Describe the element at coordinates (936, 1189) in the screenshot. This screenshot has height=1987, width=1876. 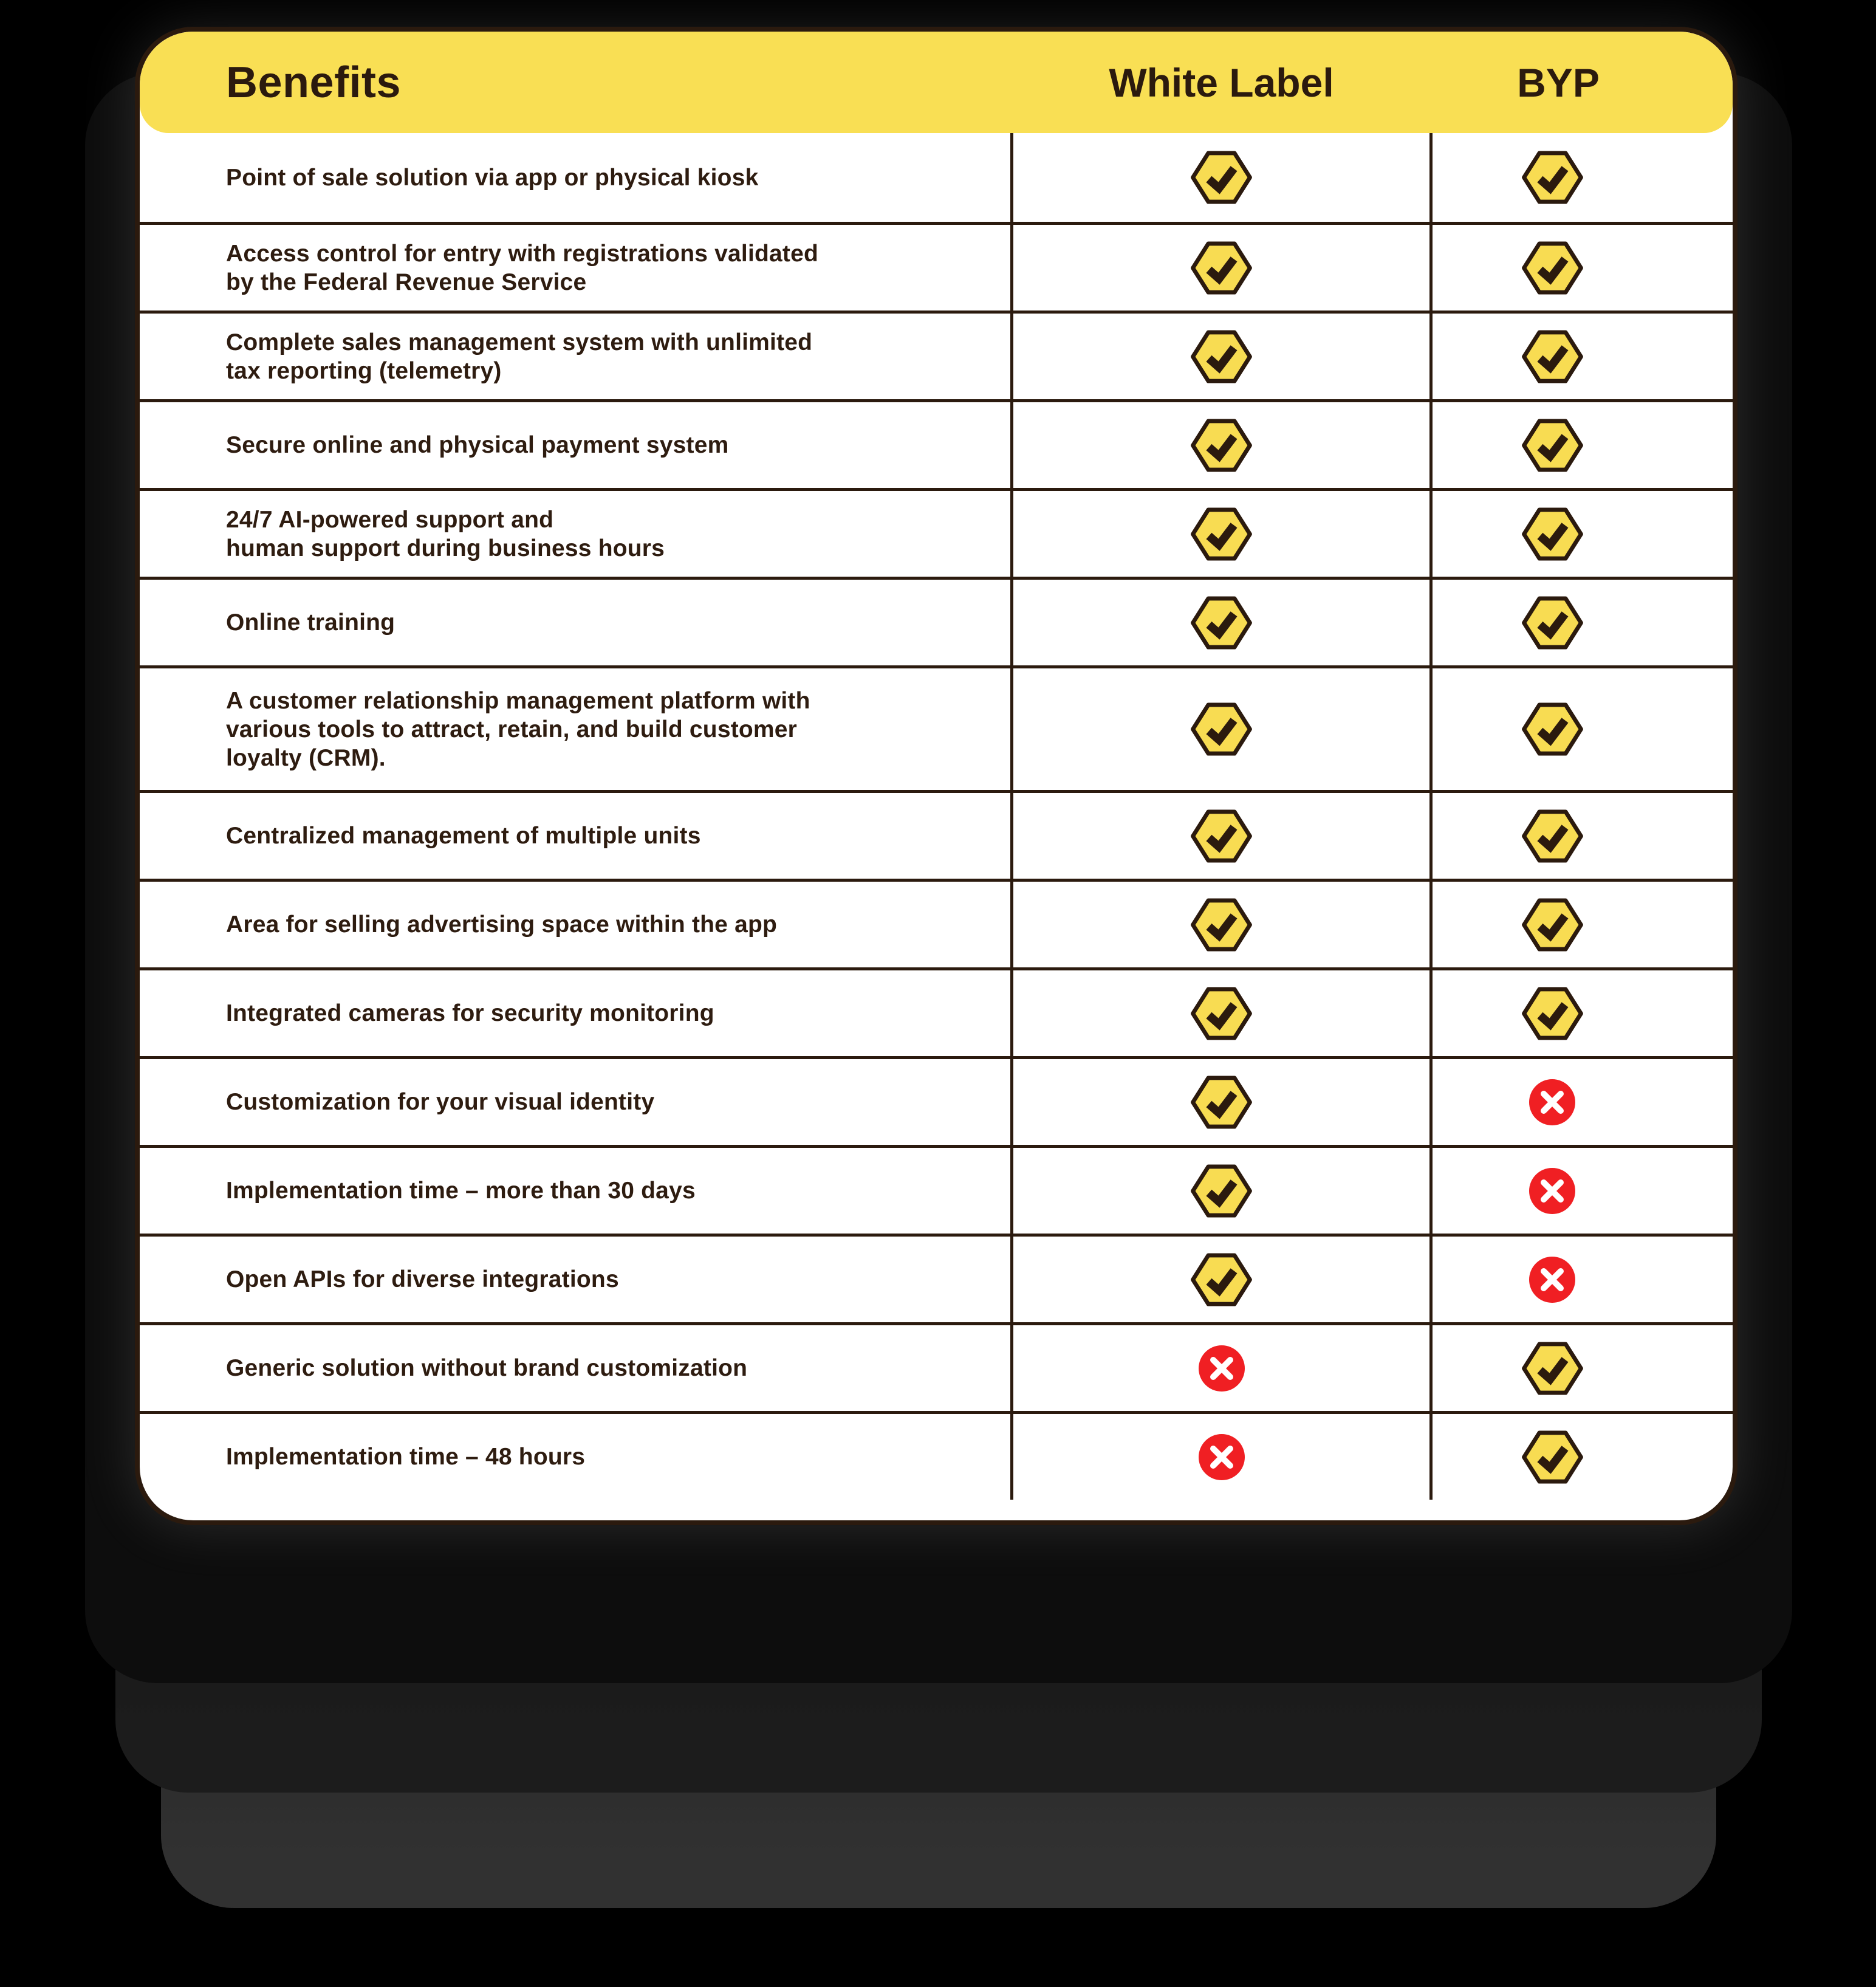
I see `table-row: Implementation time – more than 30 days` at that location.